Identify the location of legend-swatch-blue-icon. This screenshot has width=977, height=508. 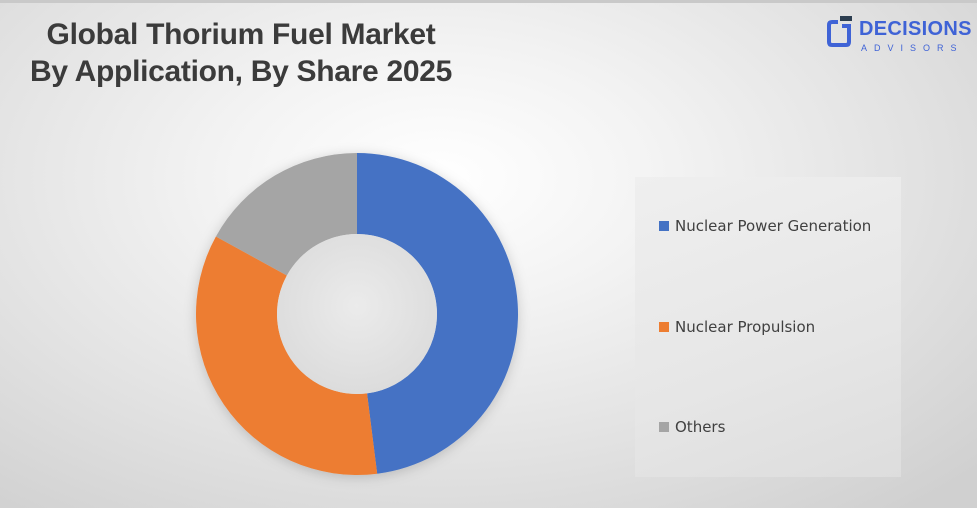
(664, 226).